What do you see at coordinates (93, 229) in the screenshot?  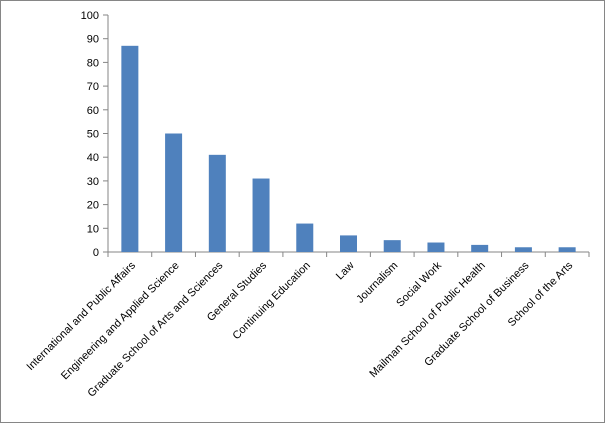 I see `y-tick-label: 10` at bounding box center [93, 229].